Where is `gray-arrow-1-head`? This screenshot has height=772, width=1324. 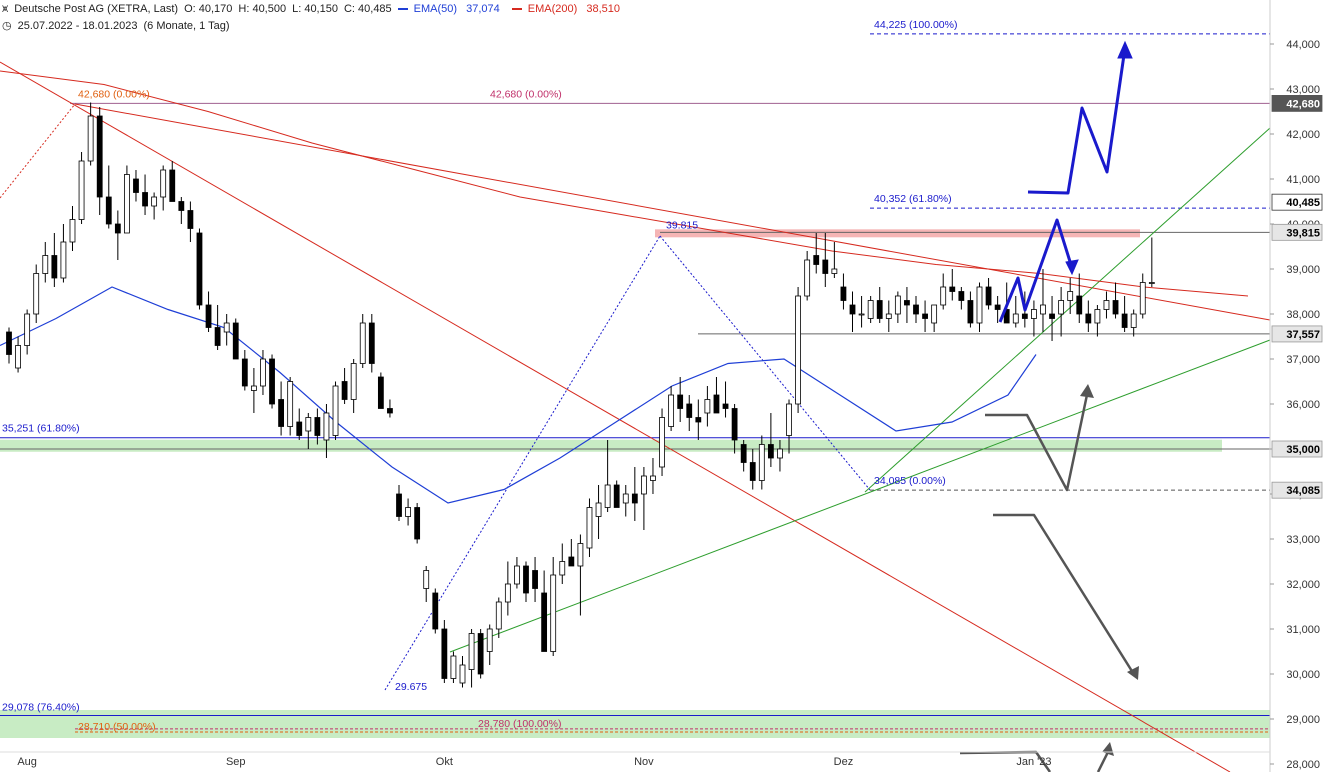
gray-arrow-1-head is located at coordinates (1087, 391).